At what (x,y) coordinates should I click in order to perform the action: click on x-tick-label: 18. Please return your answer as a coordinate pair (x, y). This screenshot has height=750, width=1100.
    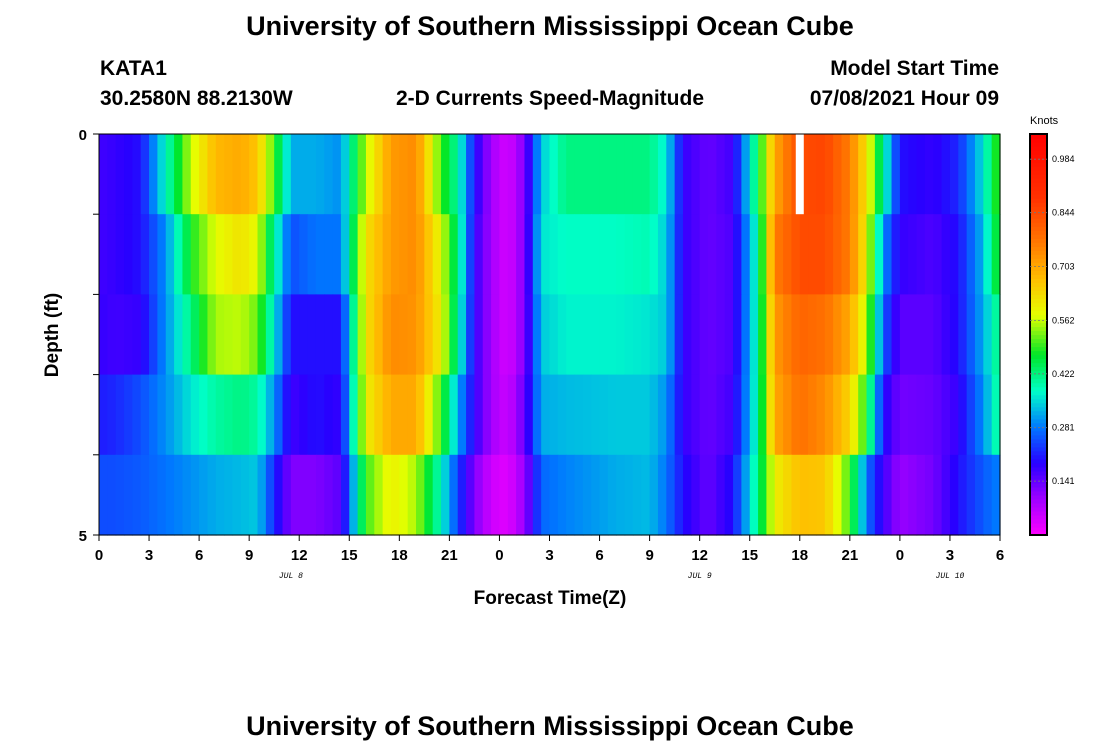
    Looking at the image, I should click on (799, 555).